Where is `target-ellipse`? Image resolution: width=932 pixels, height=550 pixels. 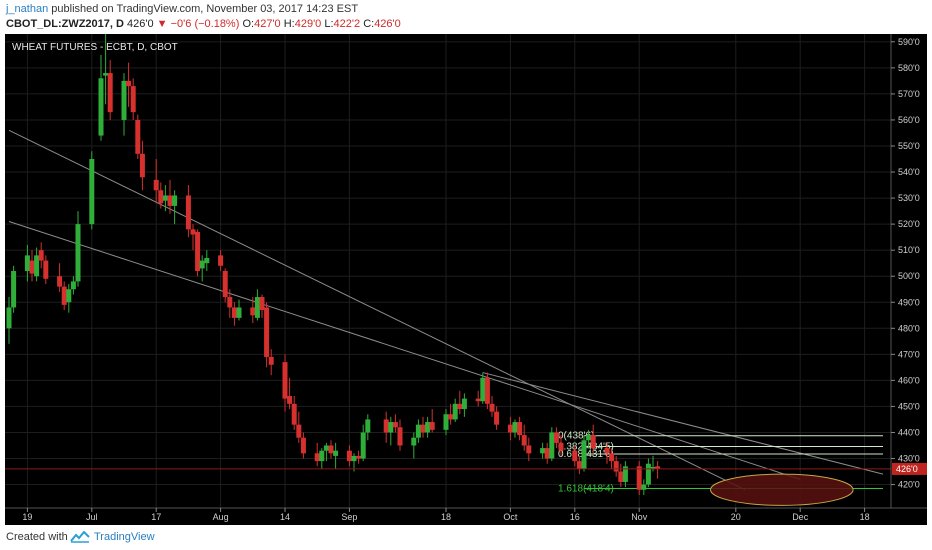 target-ellipse is located at coordinates (782, 489).